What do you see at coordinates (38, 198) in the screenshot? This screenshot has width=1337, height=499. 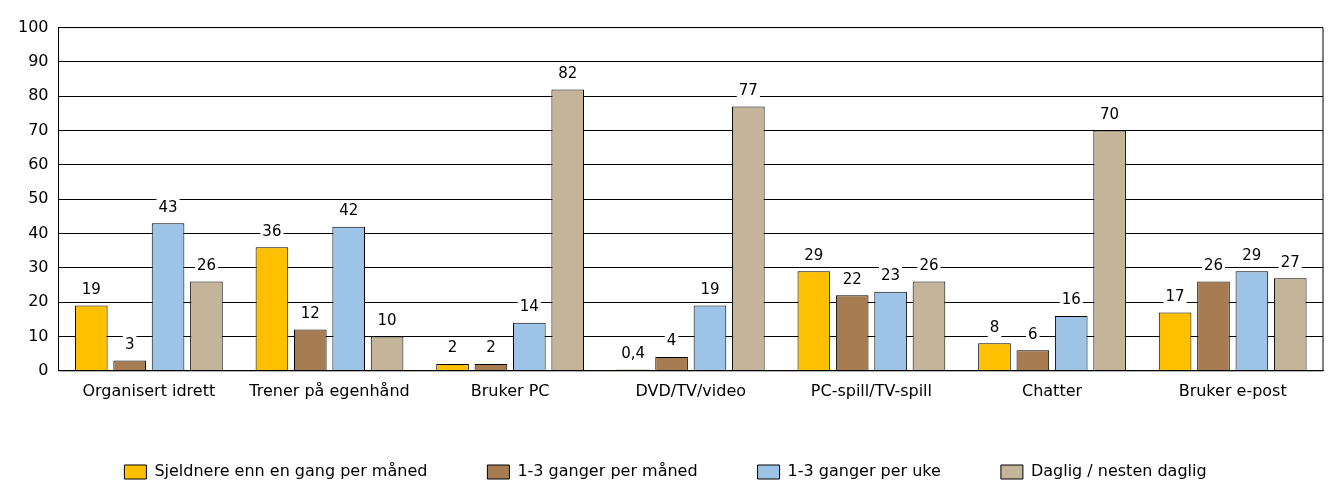 I see `y-tick-label: 50` at bounding box center [38, 198].